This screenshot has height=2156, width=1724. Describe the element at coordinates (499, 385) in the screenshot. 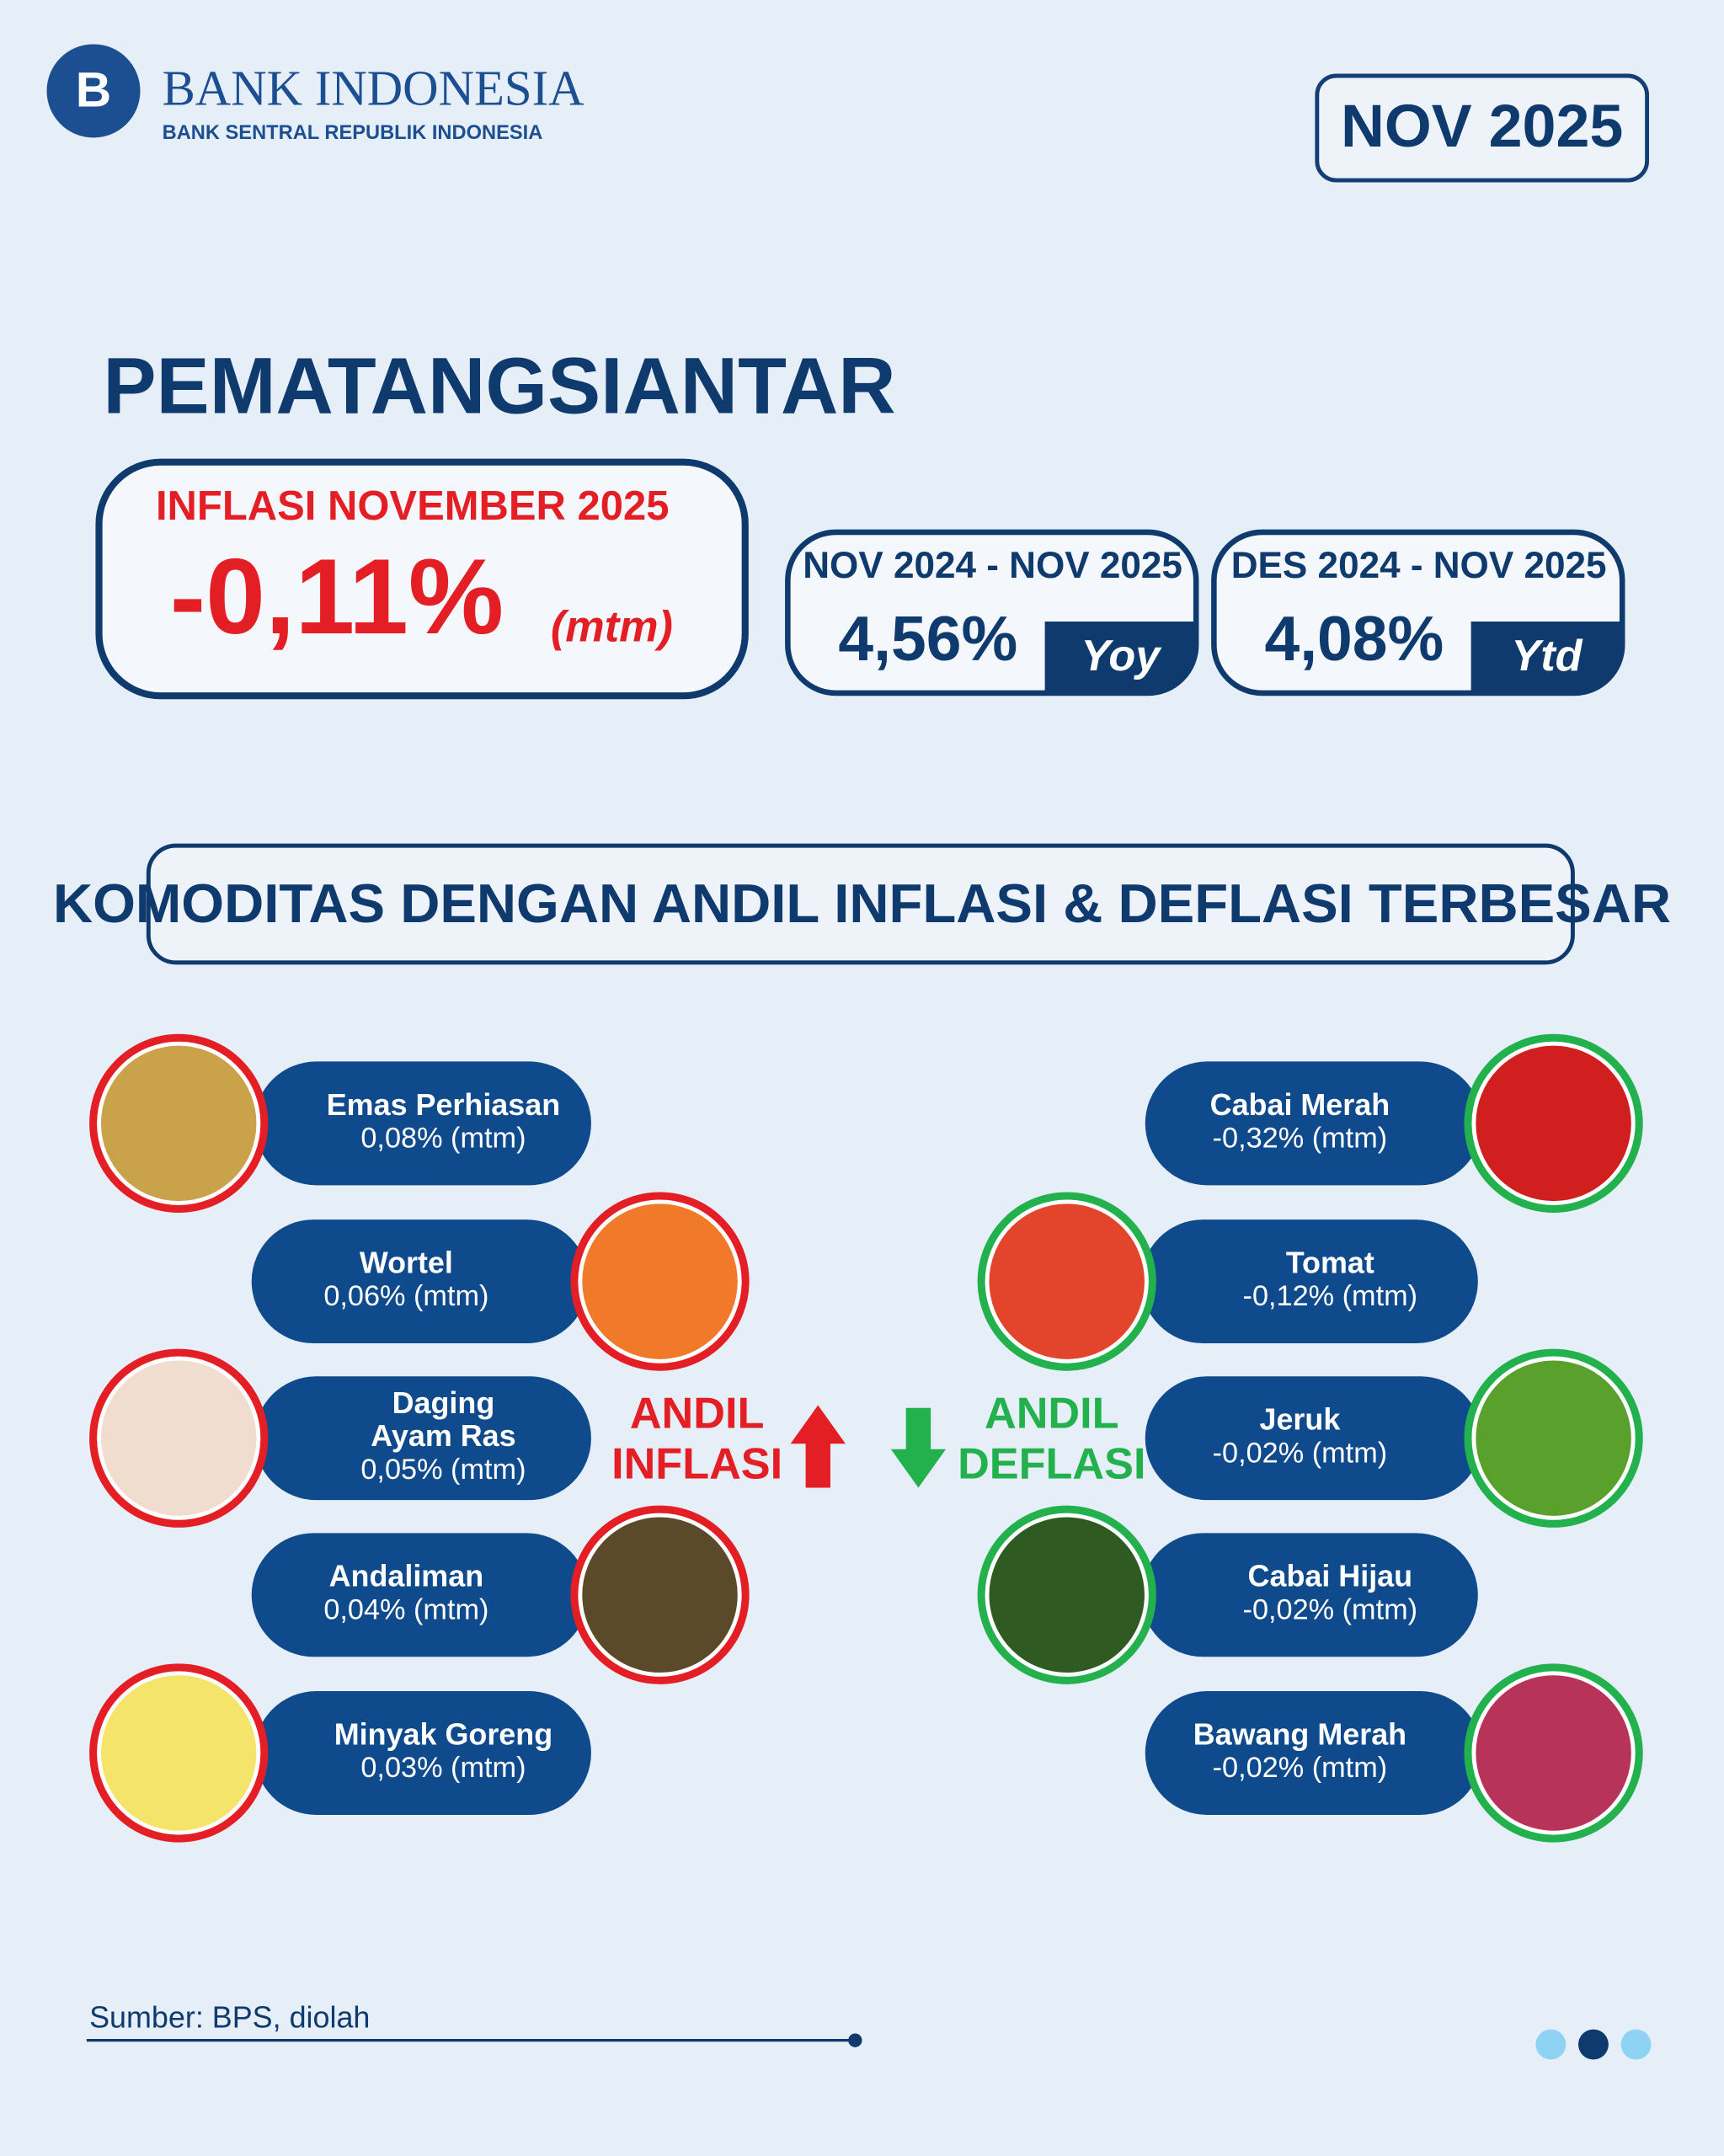

I see `city: PEMATANGSIANTAR` at that location.